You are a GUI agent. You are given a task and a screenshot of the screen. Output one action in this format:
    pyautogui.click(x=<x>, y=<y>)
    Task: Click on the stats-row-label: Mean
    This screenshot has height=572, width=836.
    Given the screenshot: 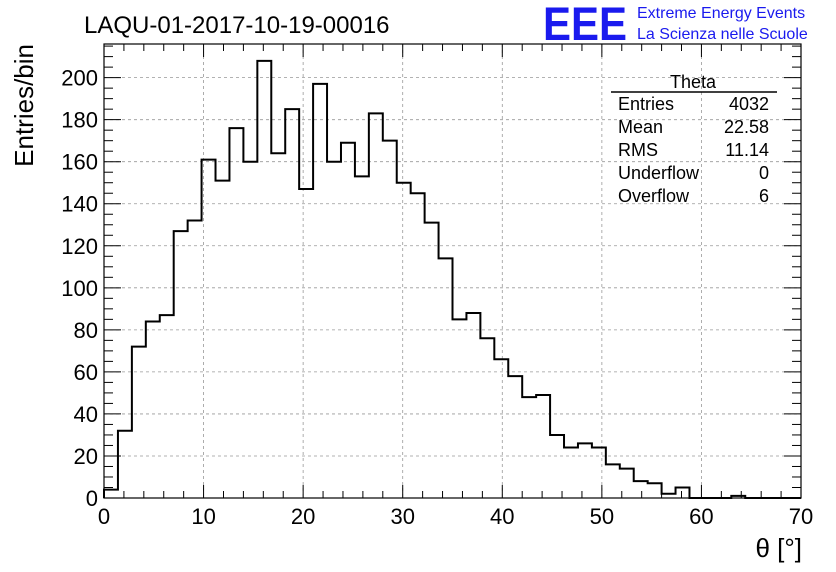 What is the action you would take?
    pyautogui.click(x=640, y=127)
    